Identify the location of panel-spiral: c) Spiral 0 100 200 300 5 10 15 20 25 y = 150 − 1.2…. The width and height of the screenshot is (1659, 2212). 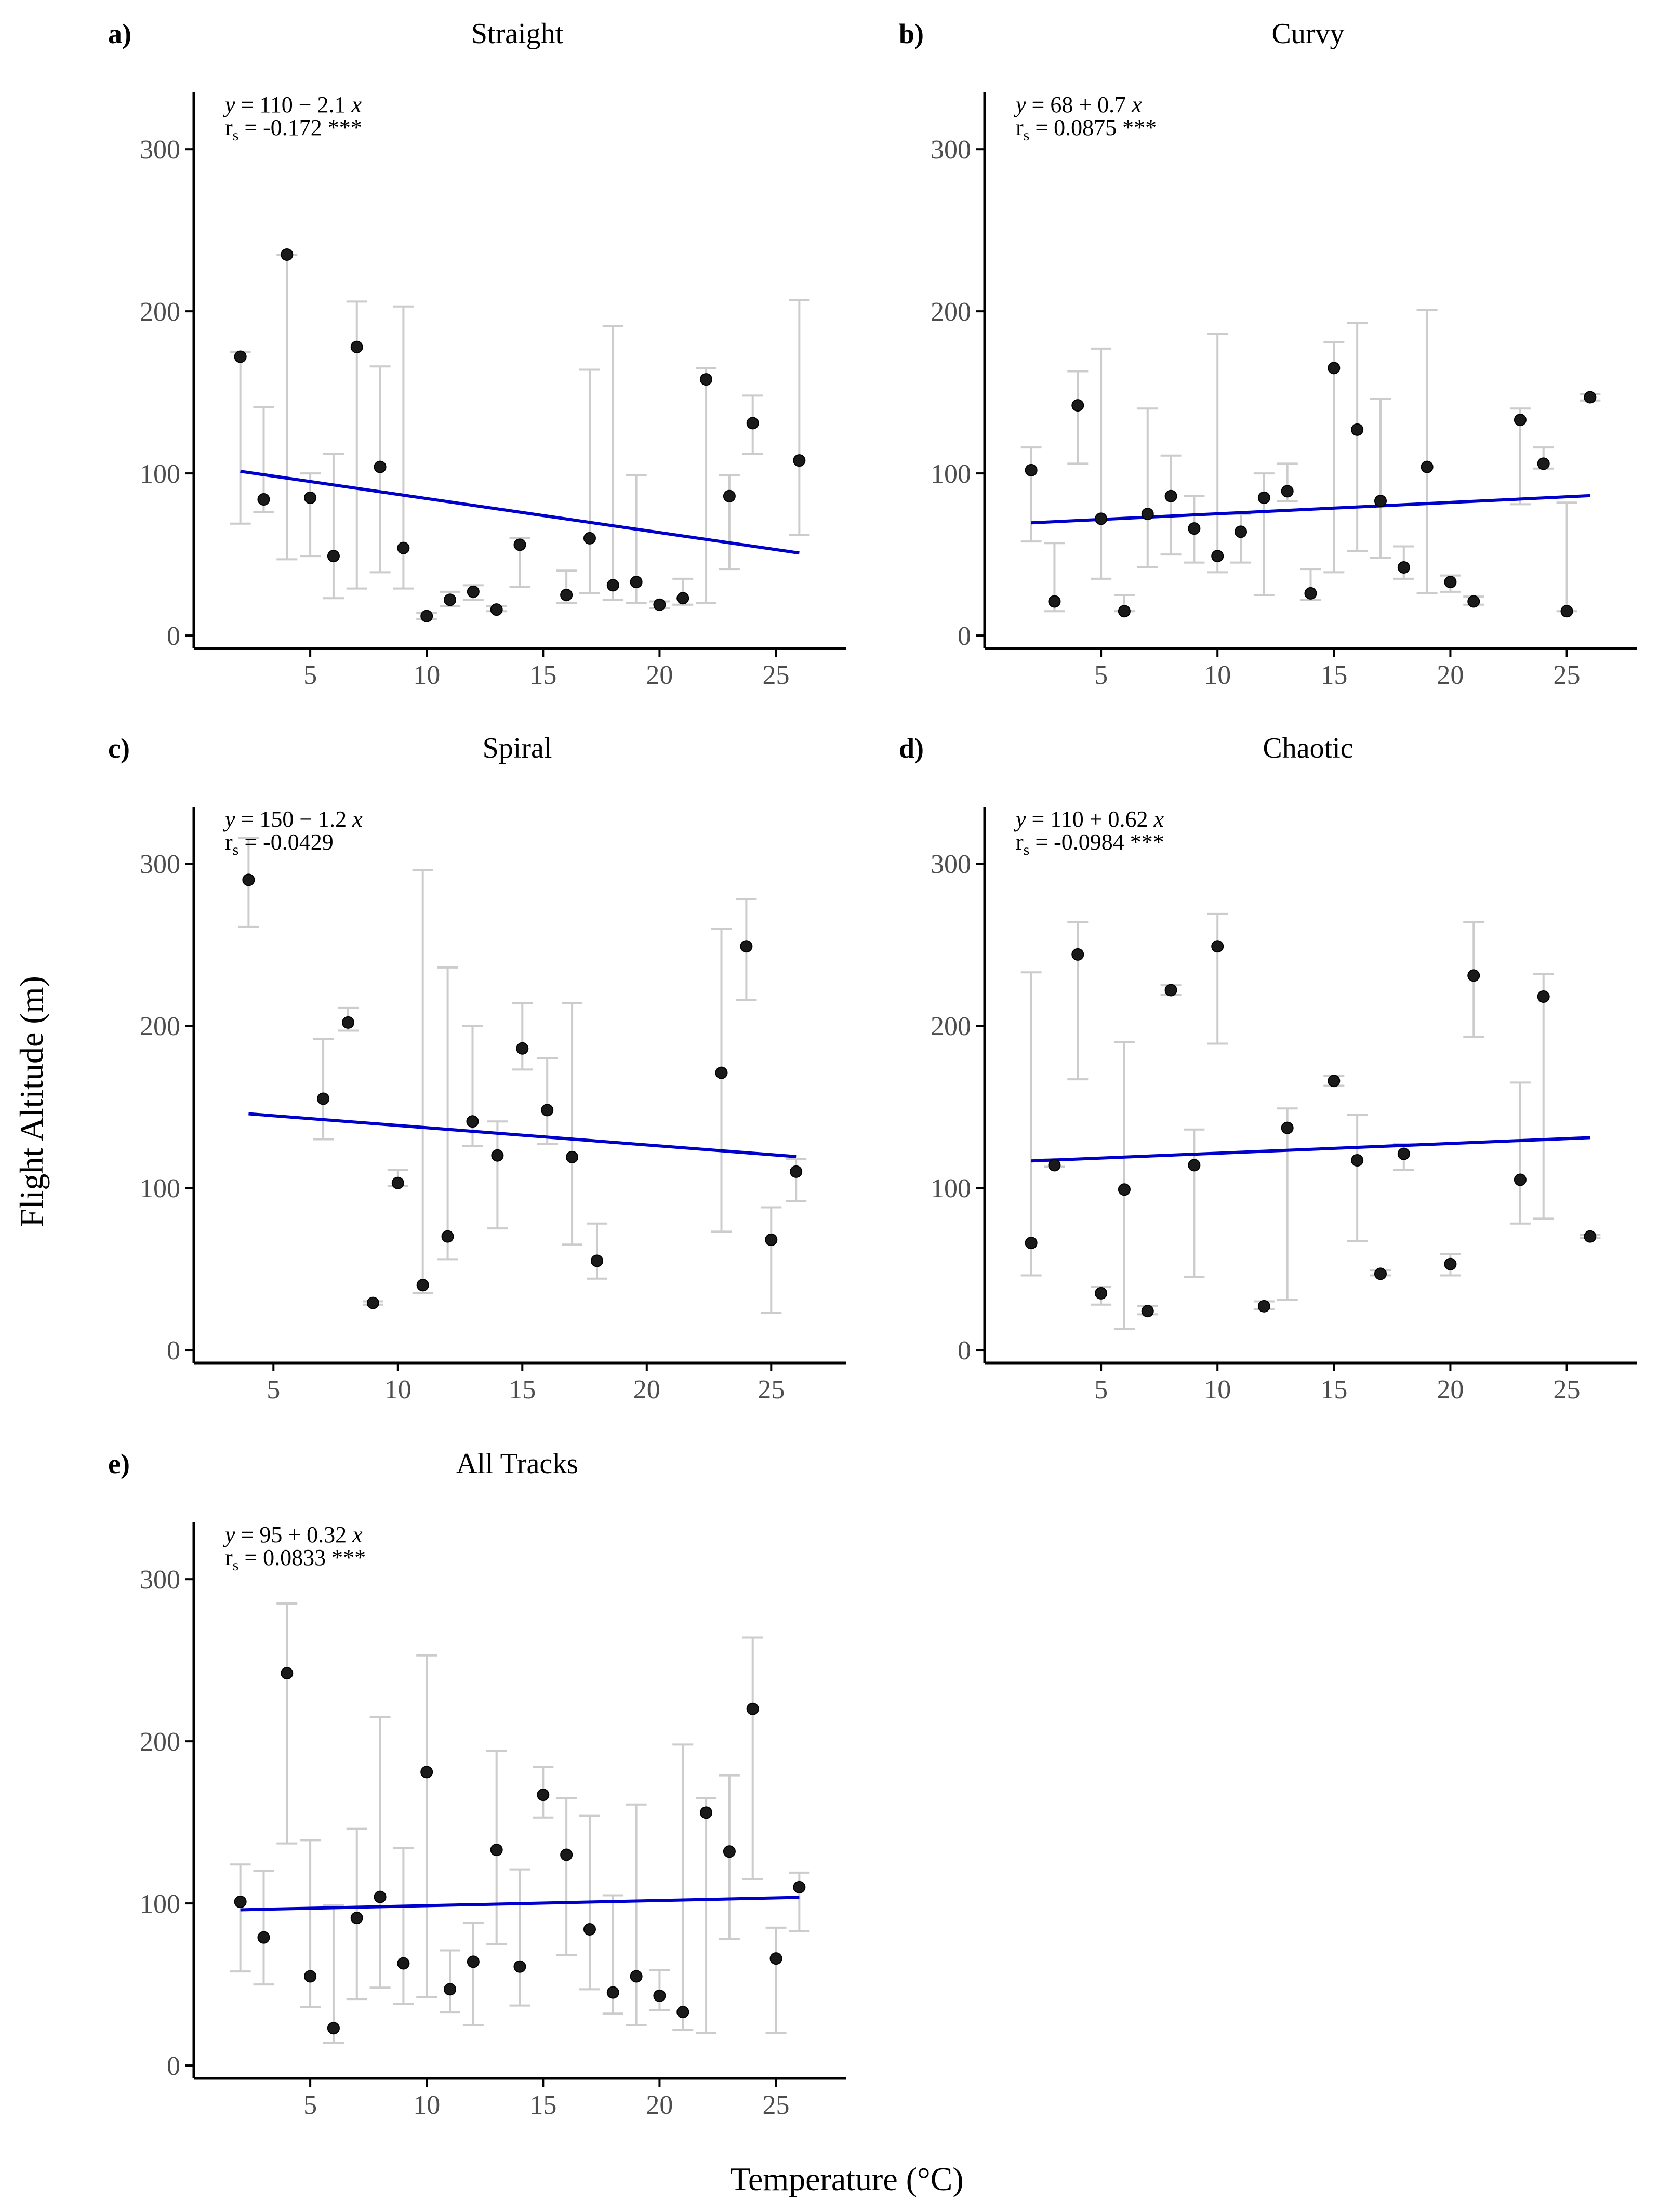
(477, 1068).